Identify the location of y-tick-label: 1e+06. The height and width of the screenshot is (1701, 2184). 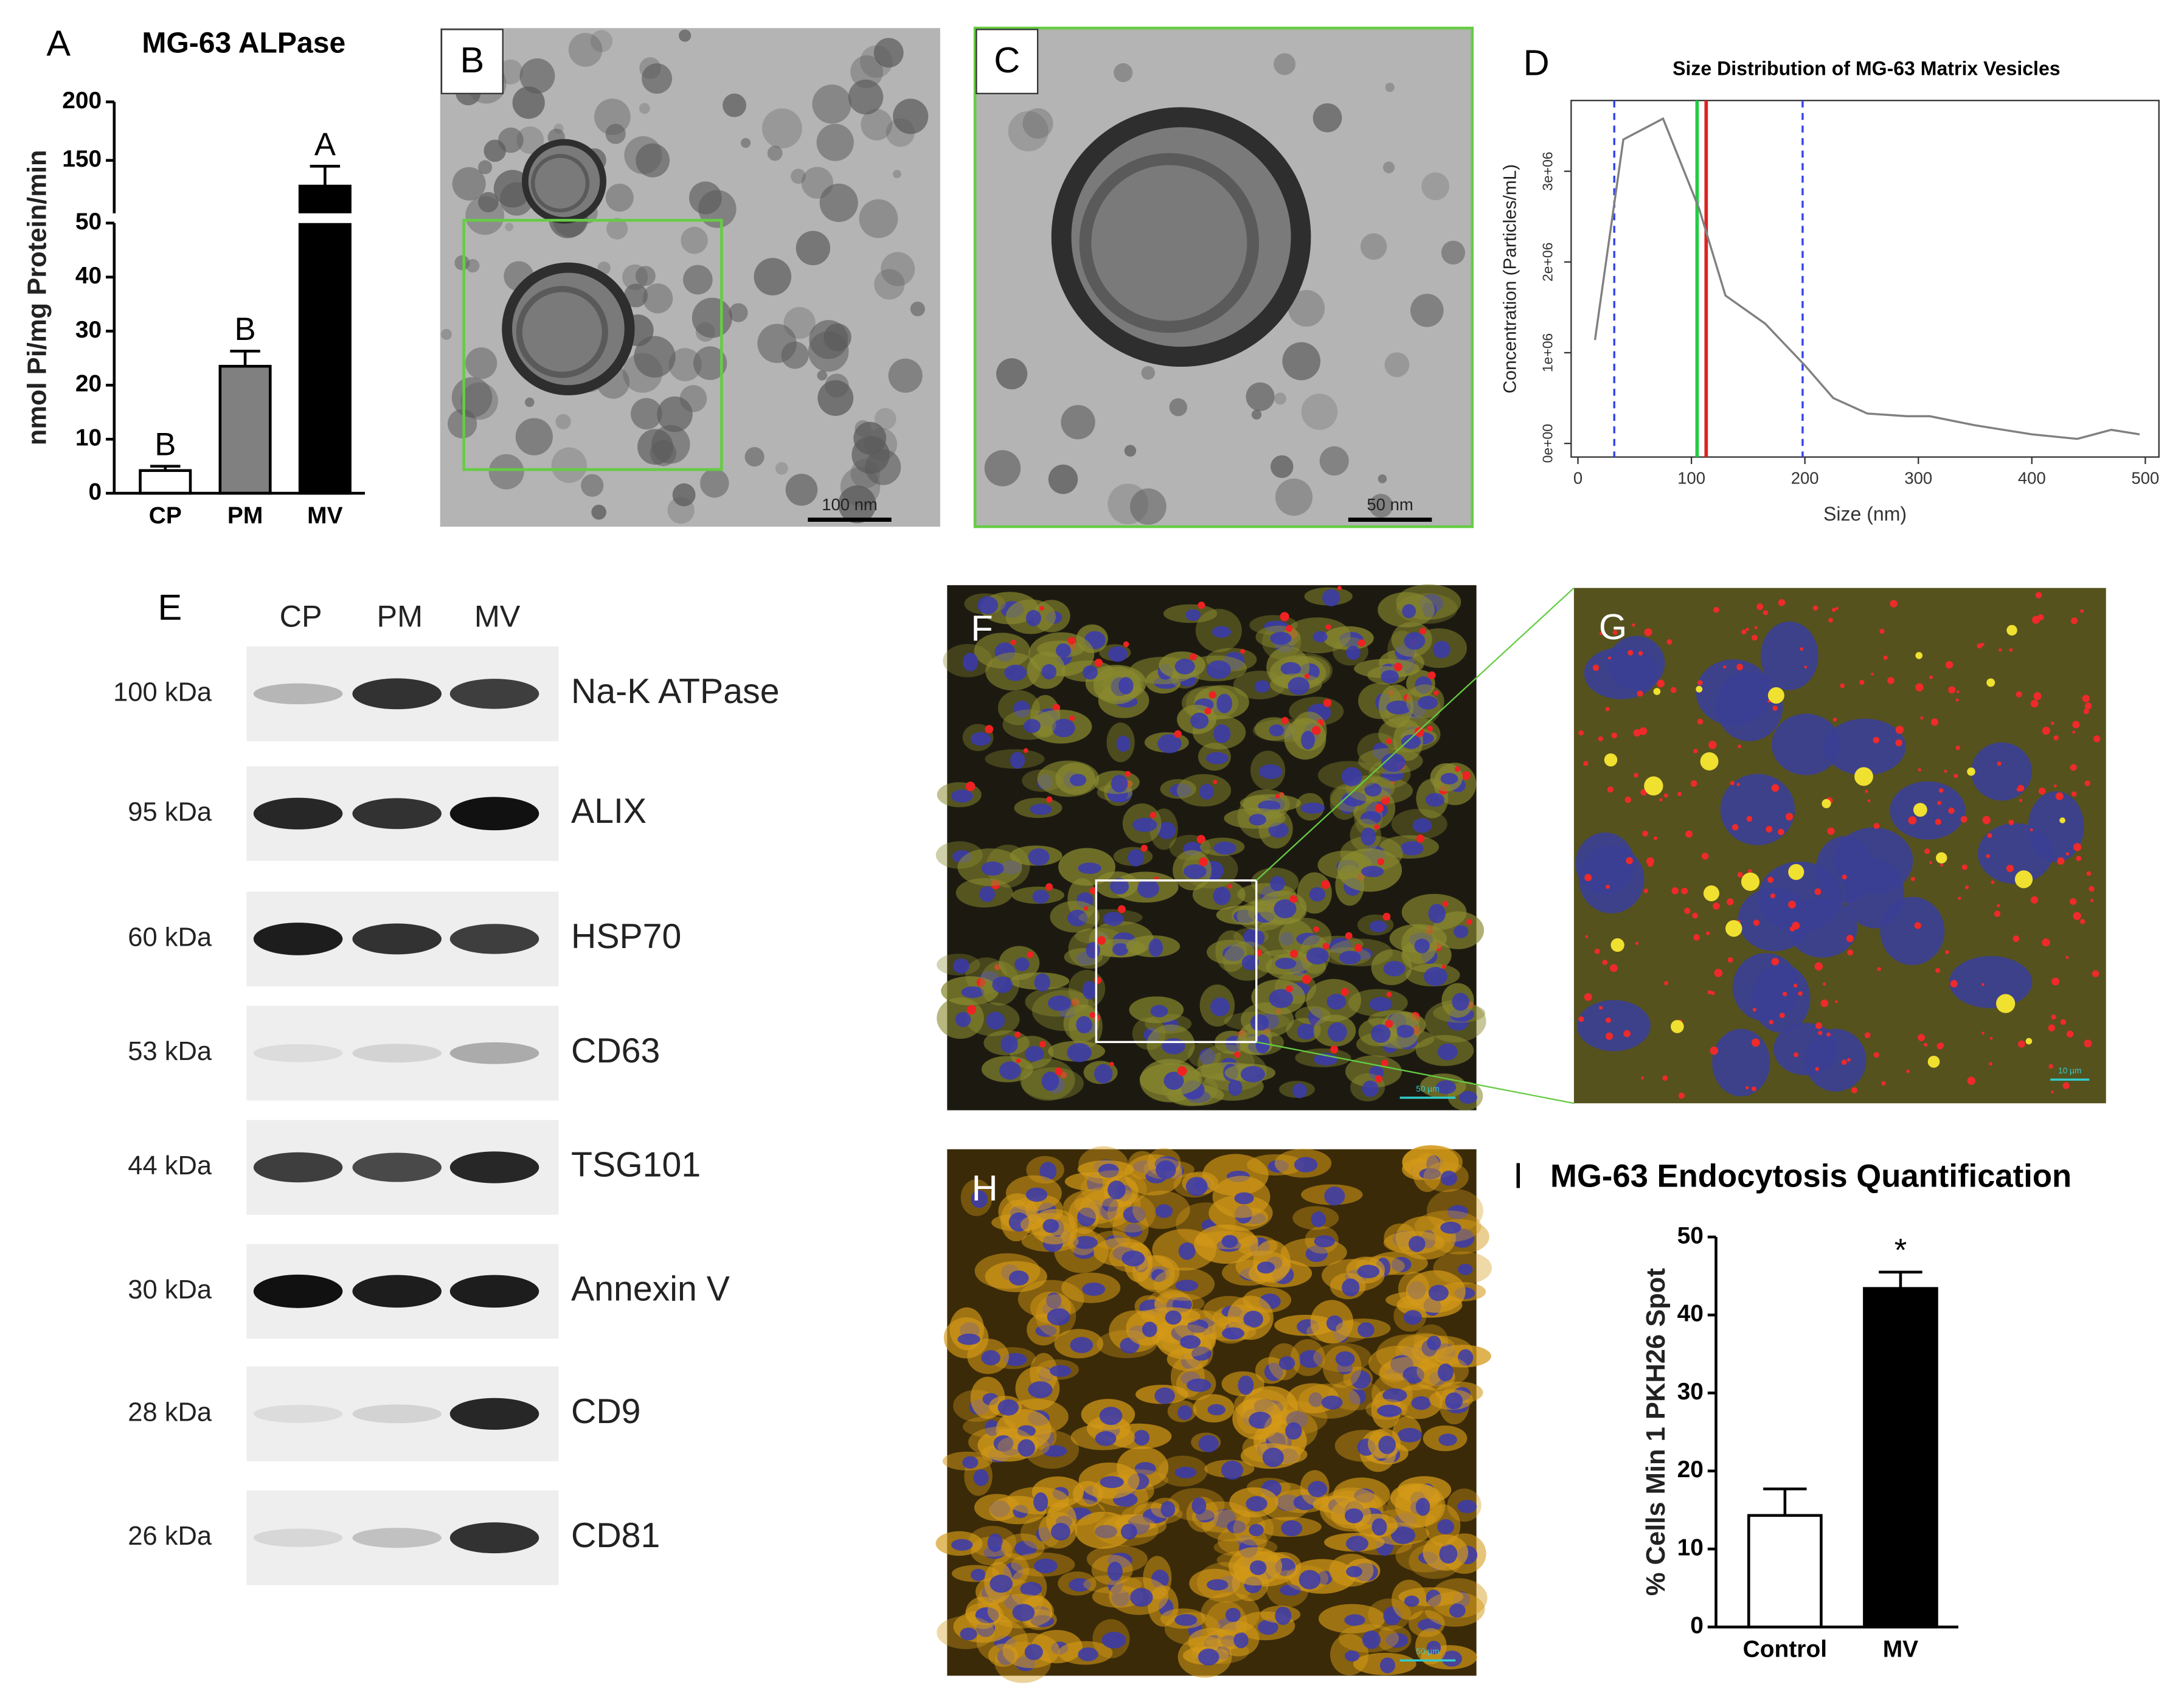
(1548, 352).